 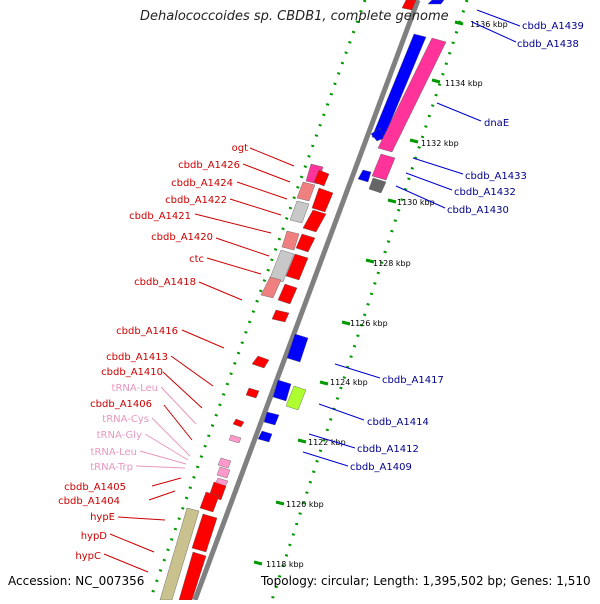 I want to click on gene-cbdb-a1406, so click(x=238, y=423).